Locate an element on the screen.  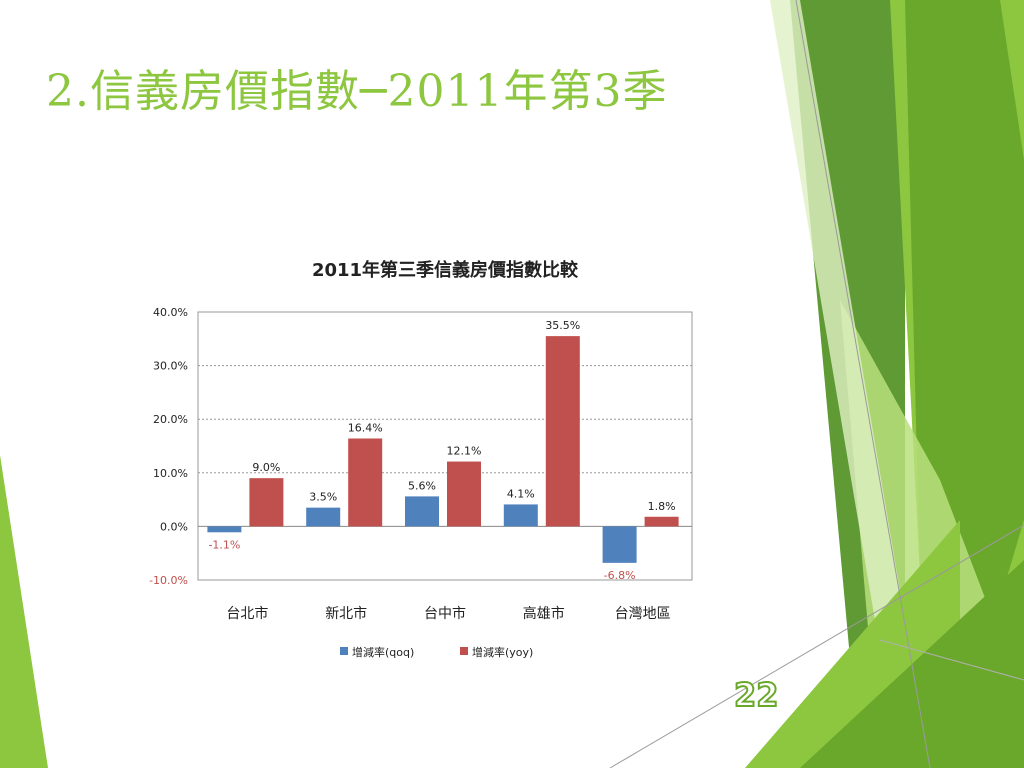
x-tick-label: 台北市 is located at coordinates (247, 613).